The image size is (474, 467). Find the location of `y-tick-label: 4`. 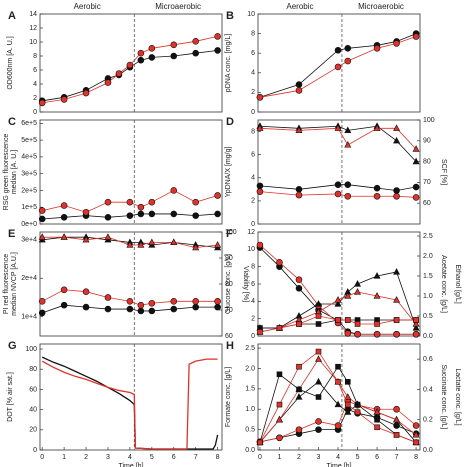

y-tick-label: 4 is located at coordinates (253, 73).